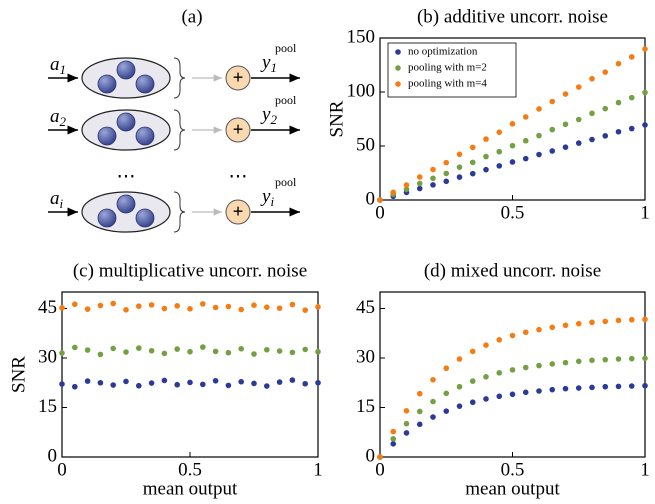  Describe the element at coordinates (512, 374) in the screenshot. I see `plot-frame` at that location.